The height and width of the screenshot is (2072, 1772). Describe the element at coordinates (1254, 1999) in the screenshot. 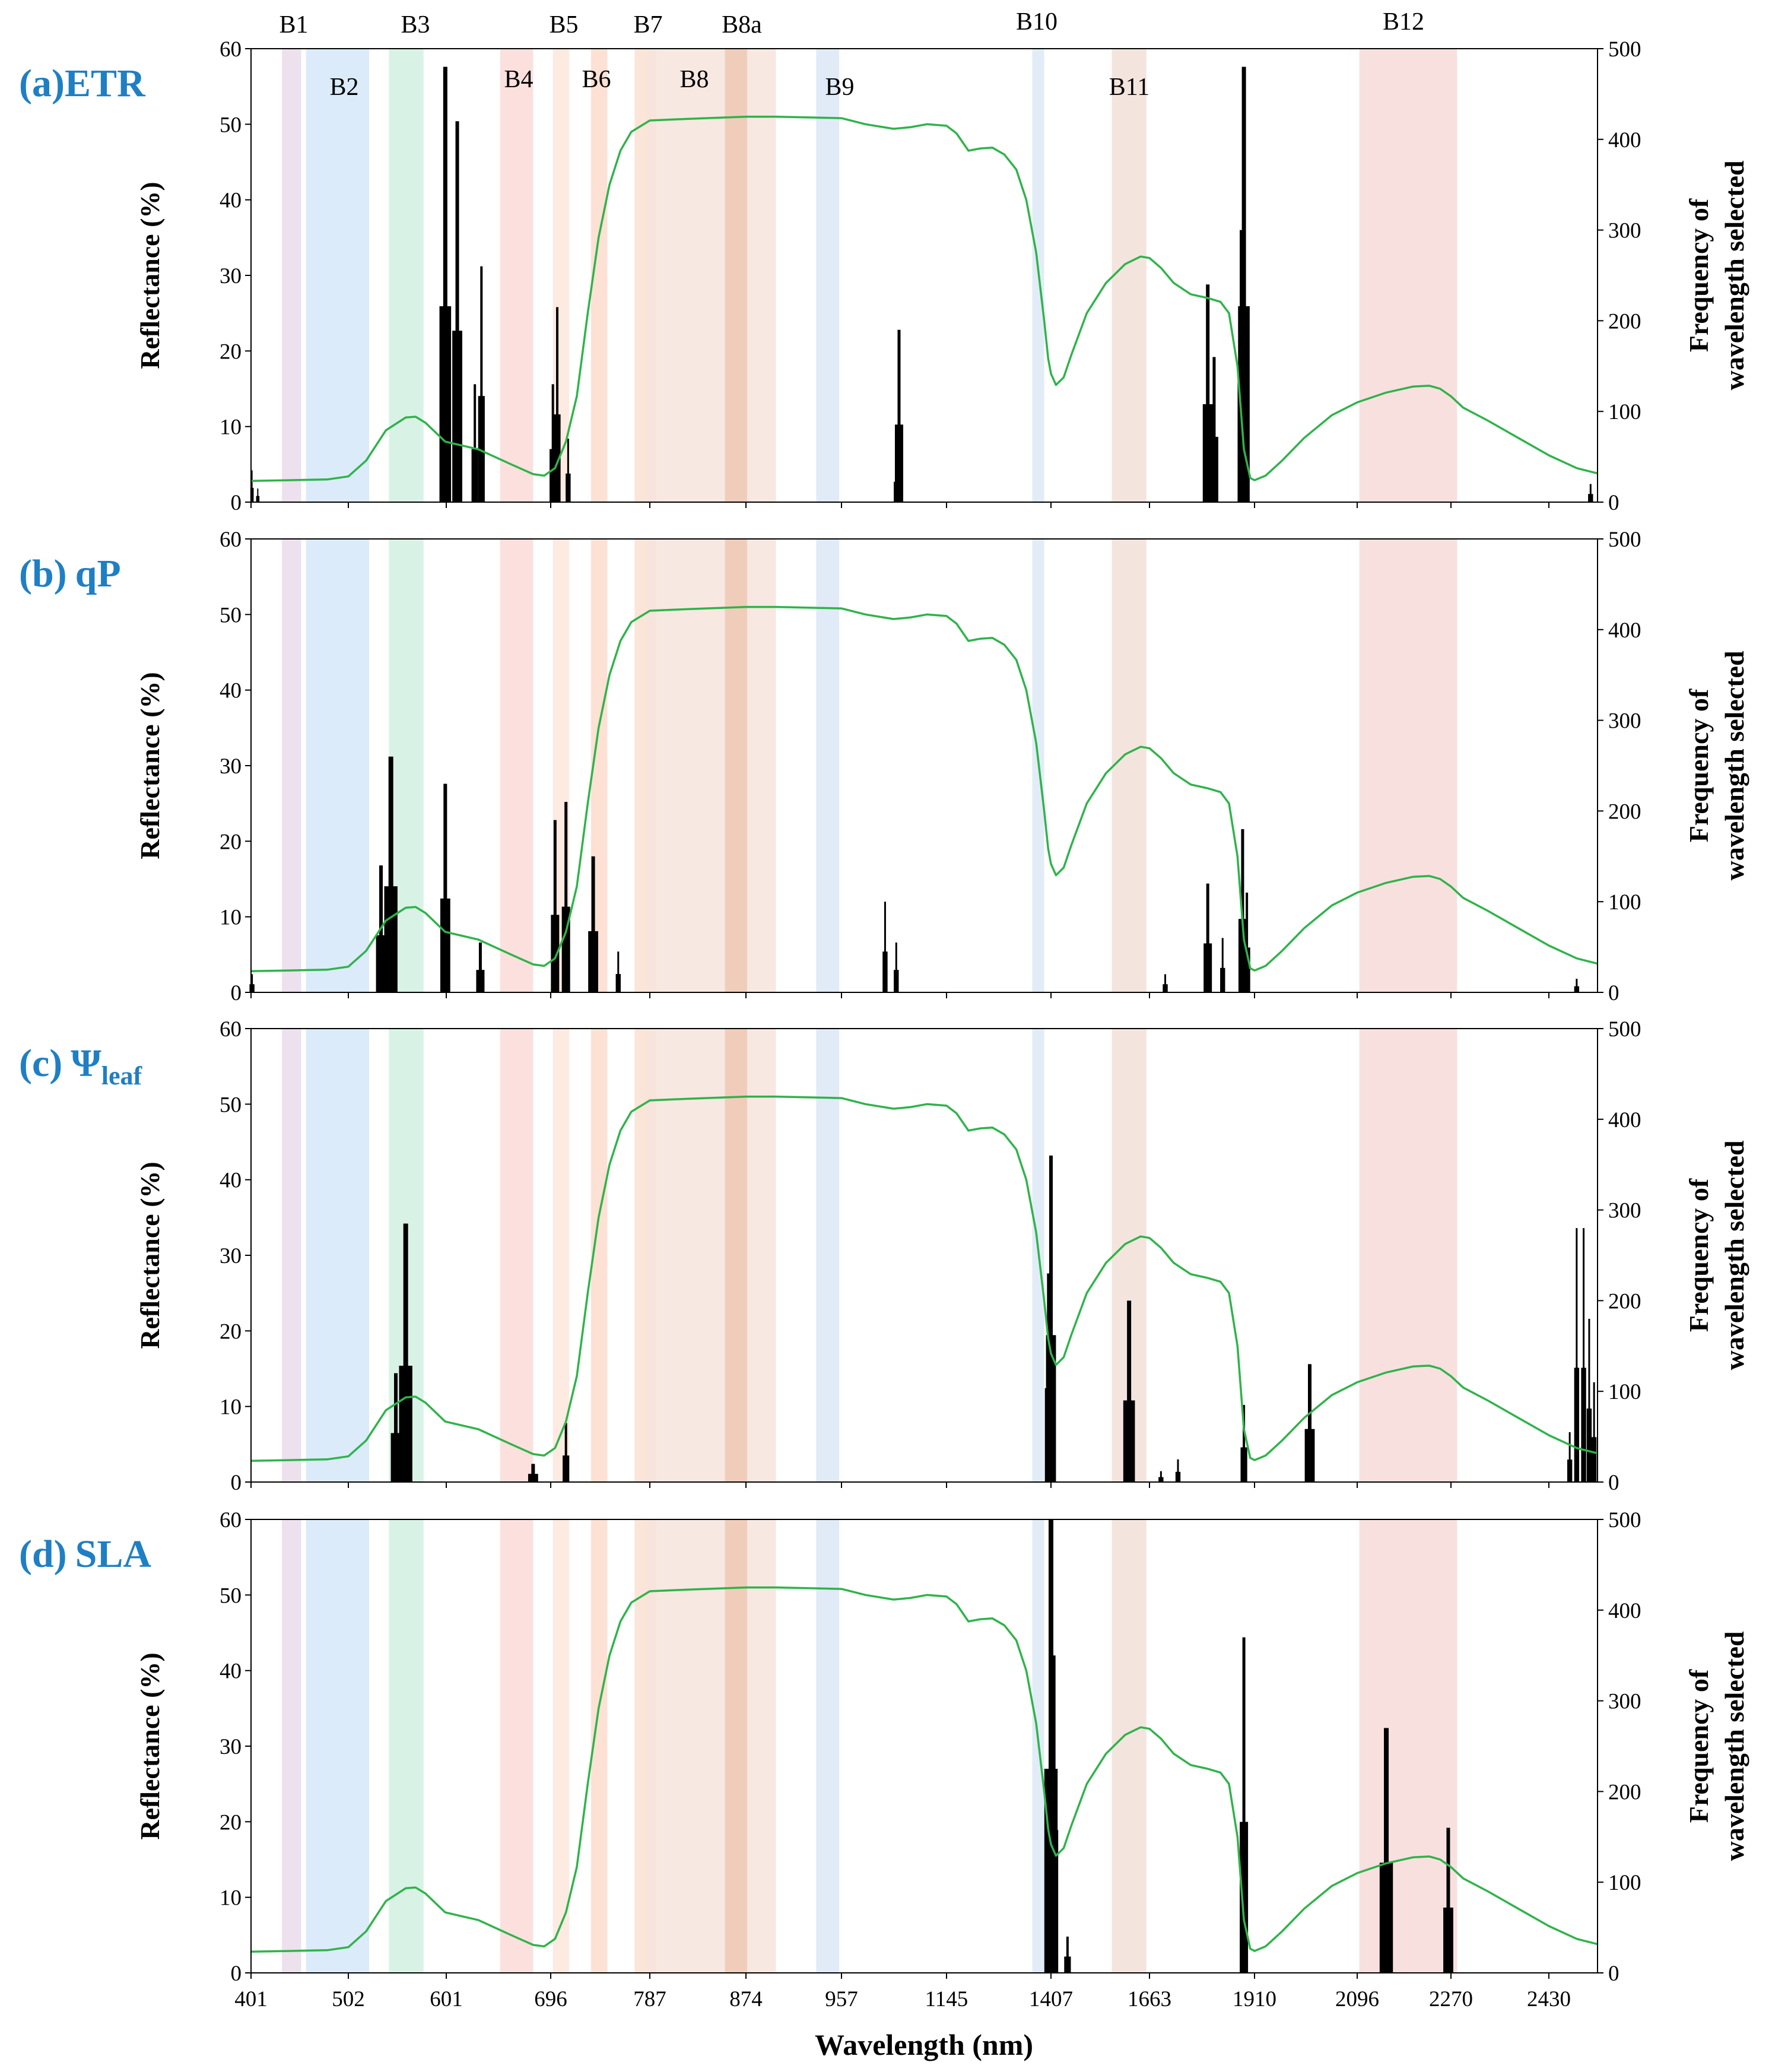

I see `x-tick-label: 1910` at that location.